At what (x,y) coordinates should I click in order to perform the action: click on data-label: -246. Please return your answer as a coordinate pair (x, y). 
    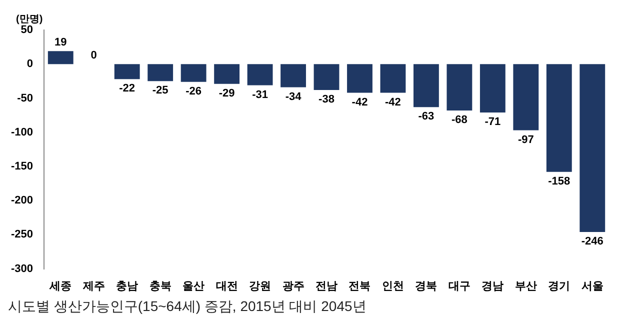
    Looking at the image, I should click on (592, 241).